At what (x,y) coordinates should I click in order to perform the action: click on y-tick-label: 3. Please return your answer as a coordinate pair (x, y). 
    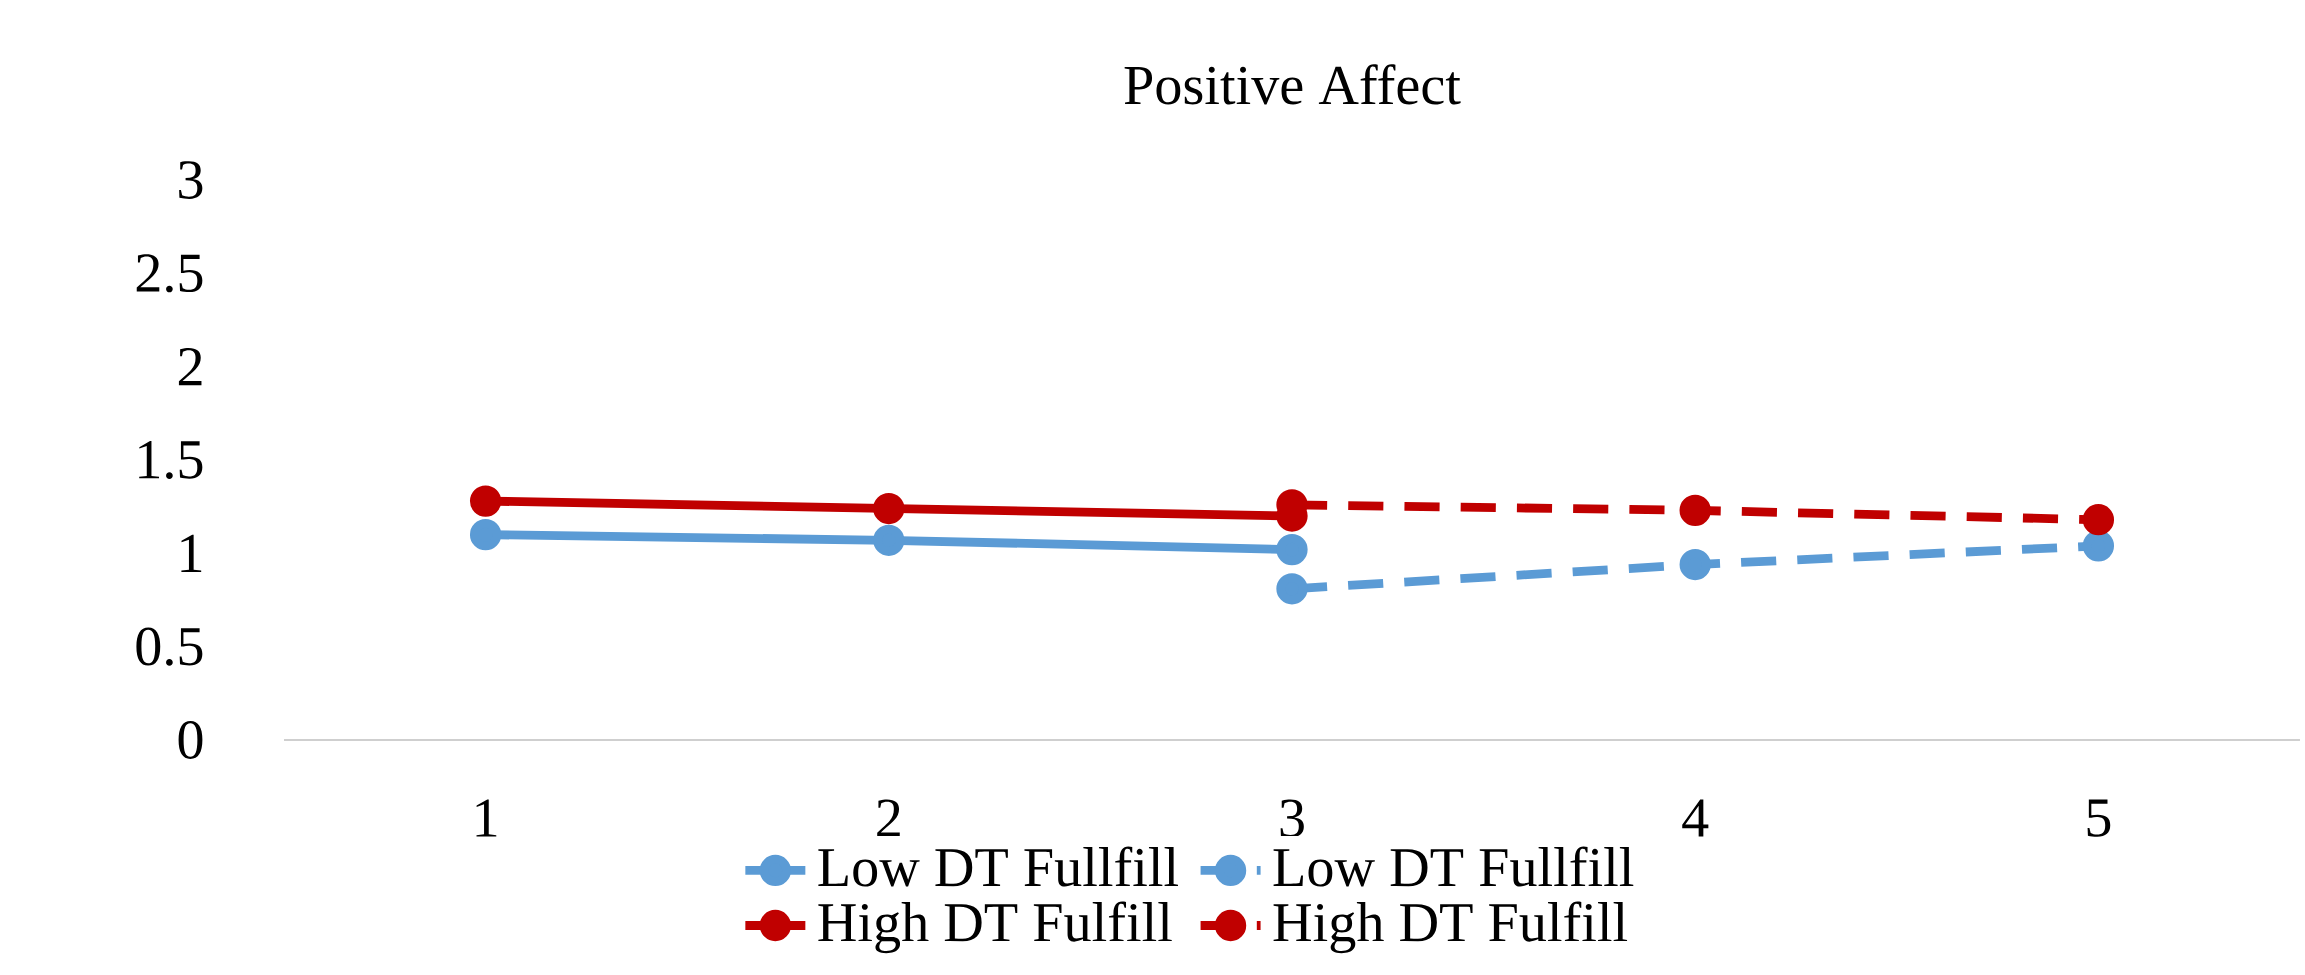
    Looking at the image, I should click on (191, 180).